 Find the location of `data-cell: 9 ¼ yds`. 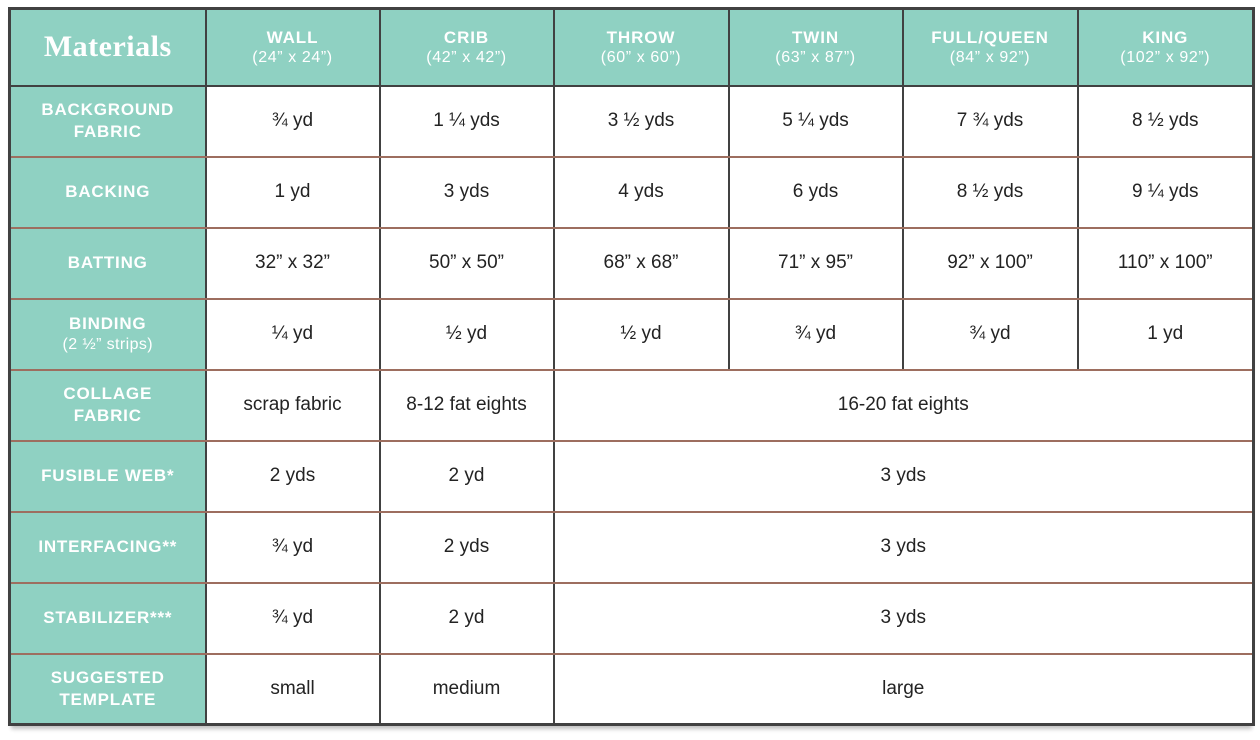

data-cell: 9 ¼ yds is located at coordinates (1165, 192).